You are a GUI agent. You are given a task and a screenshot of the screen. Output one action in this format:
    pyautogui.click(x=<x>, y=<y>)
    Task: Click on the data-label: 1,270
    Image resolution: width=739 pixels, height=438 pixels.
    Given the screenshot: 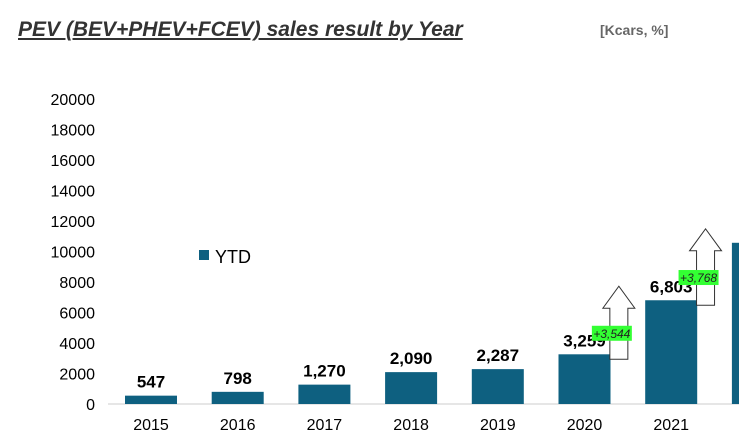 What is the action you would take?
    pyautogui.click(x=324, y=371)
    